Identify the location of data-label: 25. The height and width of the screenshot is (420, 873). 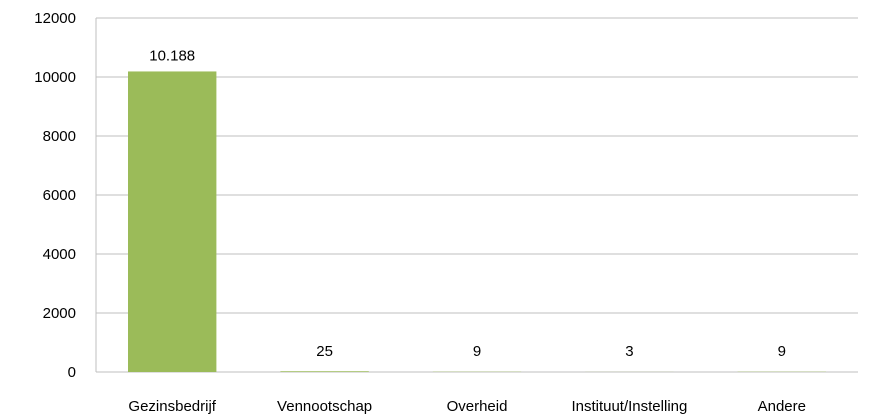
(324, 351).